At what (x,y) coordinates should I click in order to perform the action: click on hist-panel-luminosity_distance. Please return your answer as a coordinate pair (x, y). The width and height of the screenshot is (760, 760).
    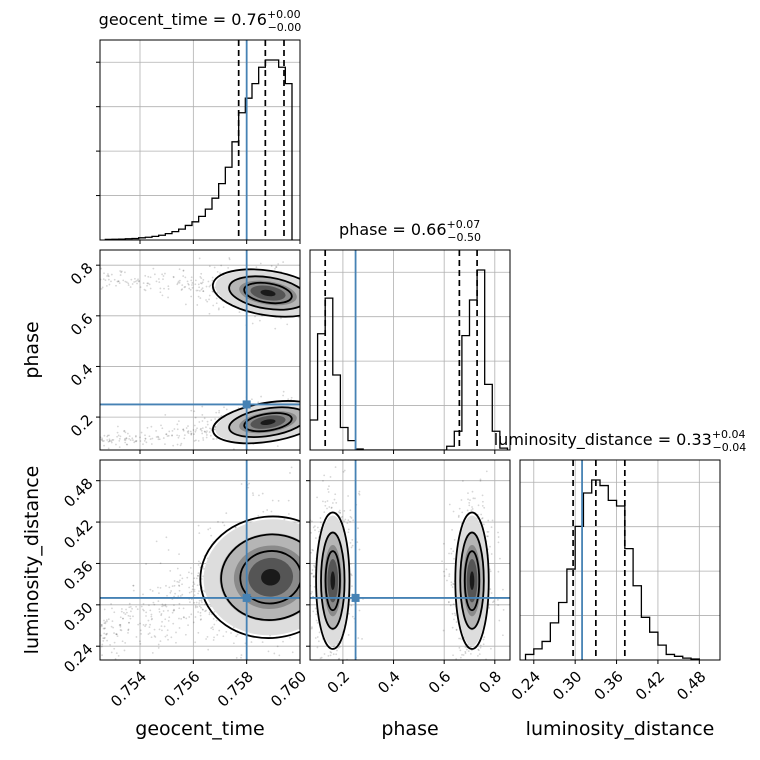
    Looking at the image, I should click on (620, 560).